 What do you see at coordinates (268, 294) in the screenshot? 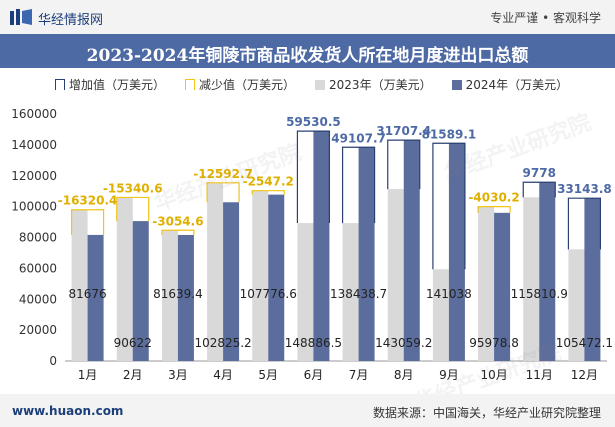
I see `value-label-2024: 107776.6` at bounding box center [268, 294].